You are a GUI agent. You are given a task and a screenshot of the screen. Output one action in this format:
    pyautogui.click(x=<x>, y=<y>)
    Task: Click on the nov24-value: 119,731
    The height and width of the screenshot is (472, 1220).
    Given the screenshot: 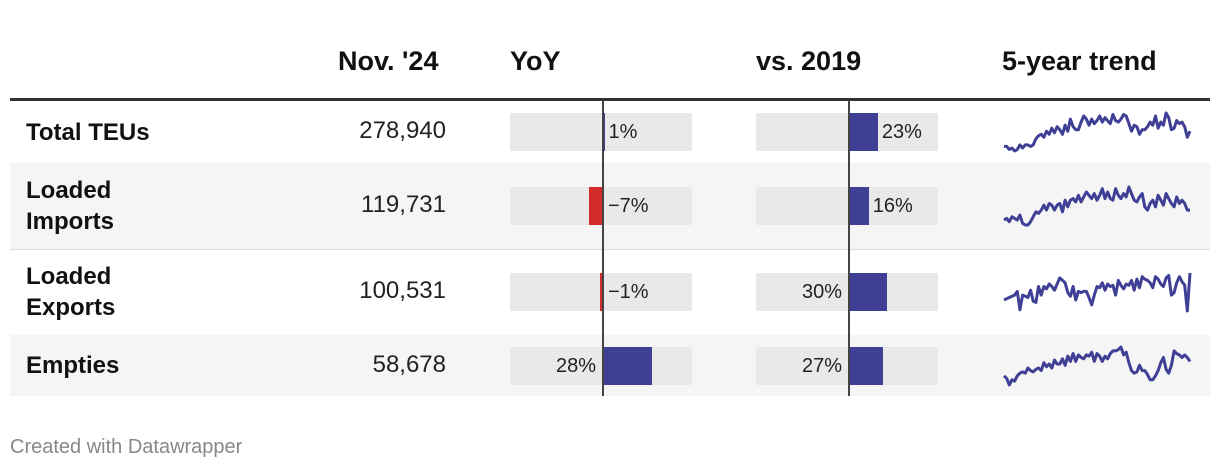 What is the action you would take?
    pyautogui.click(x=403, y=204)
    